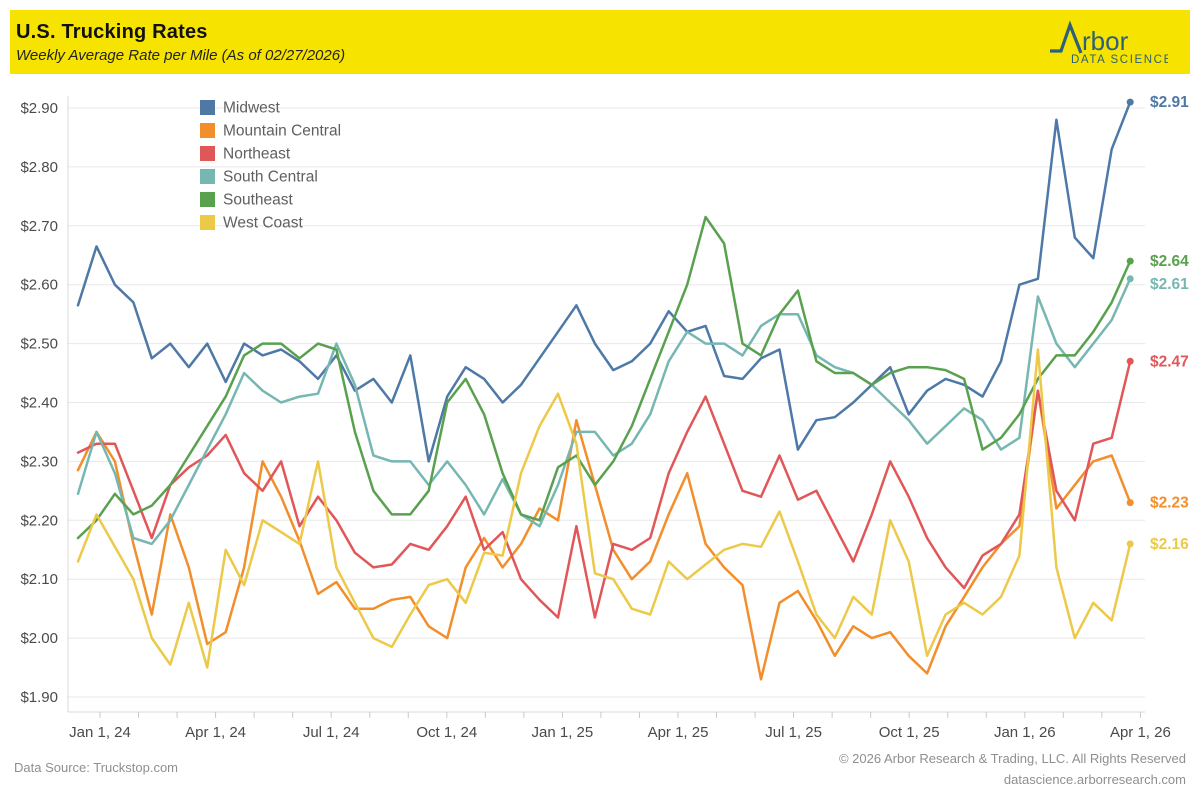 This screenshot has height=800, width=1200. Describe the element at coordinates (1130, 544) in the screenshot. I see `series-end-dot-west-coast` at that location.